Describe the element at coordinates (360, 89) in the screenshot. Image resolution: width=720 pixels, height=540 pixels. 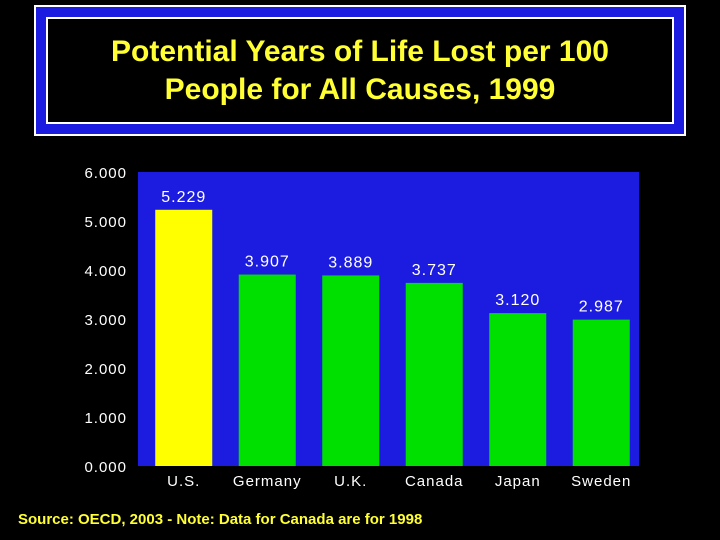
I see `chart-title-line-2: People for All Causes, 1999` at that location.